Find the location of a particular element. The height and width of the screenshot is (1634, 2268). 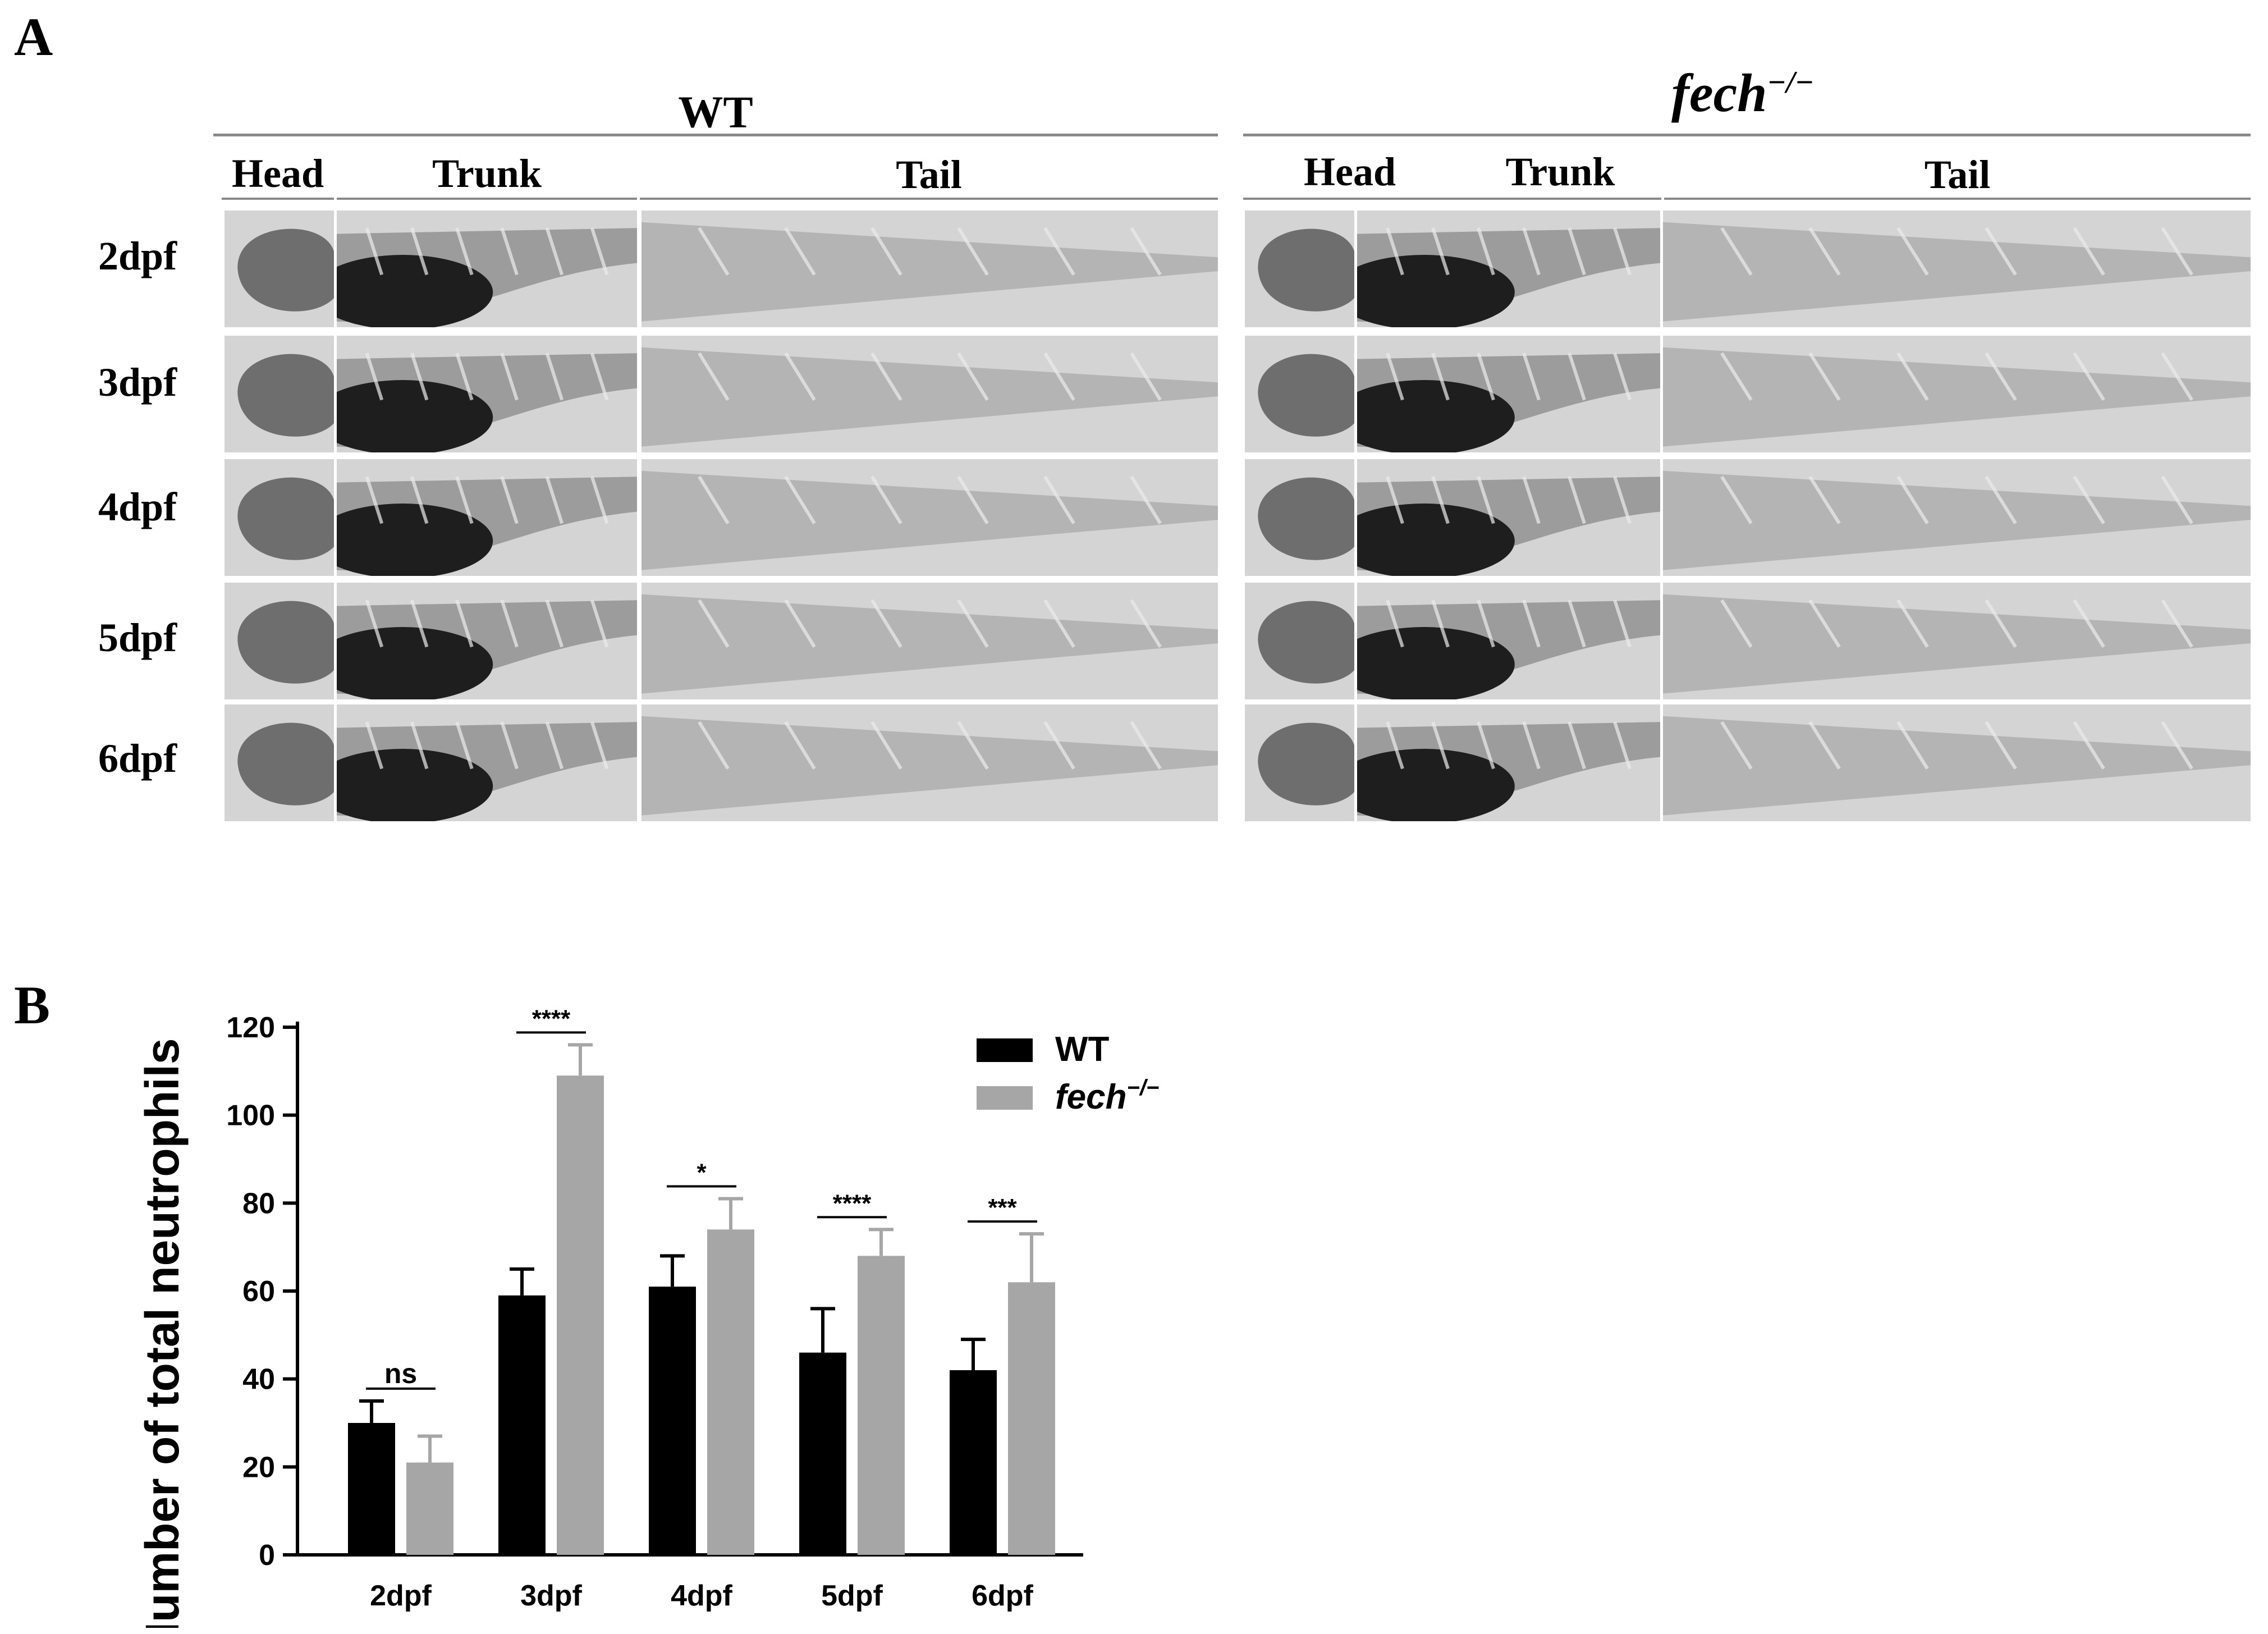

y-tick-label-100: 100 is located at coordinates (251, 1116).